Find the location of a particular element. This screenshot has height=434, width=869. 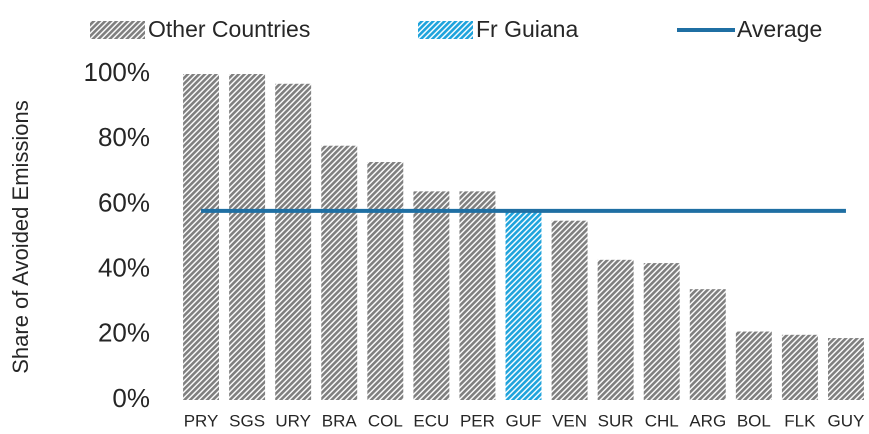

legend-label: Average is located at coordinates (779, 29).